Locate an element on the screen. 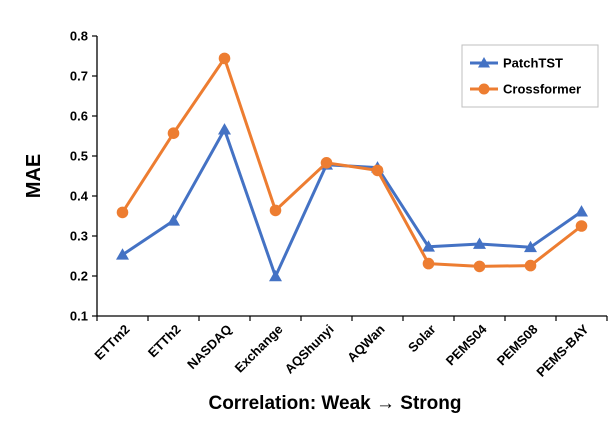  x-tick-label: ETTm2 is located at coordinates (111, 342).